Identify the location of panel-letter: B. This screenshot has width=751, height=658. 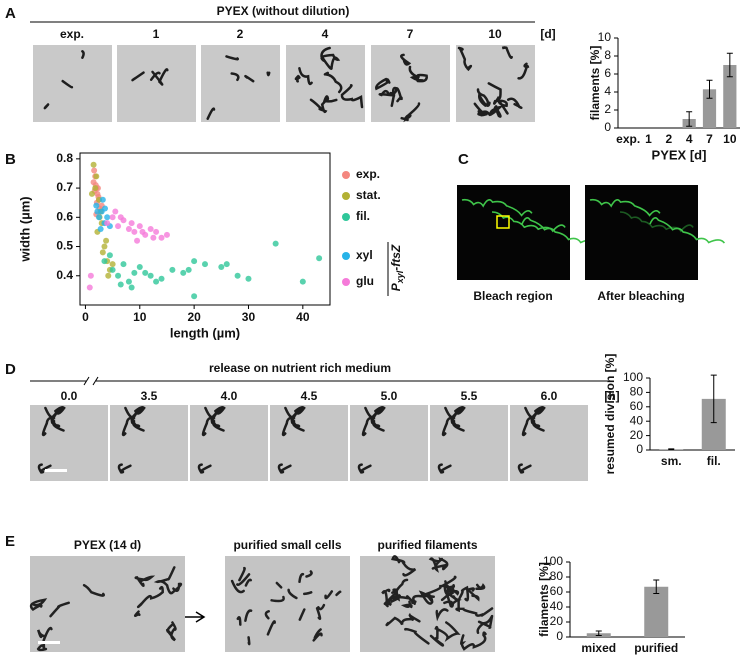
(10, 159).